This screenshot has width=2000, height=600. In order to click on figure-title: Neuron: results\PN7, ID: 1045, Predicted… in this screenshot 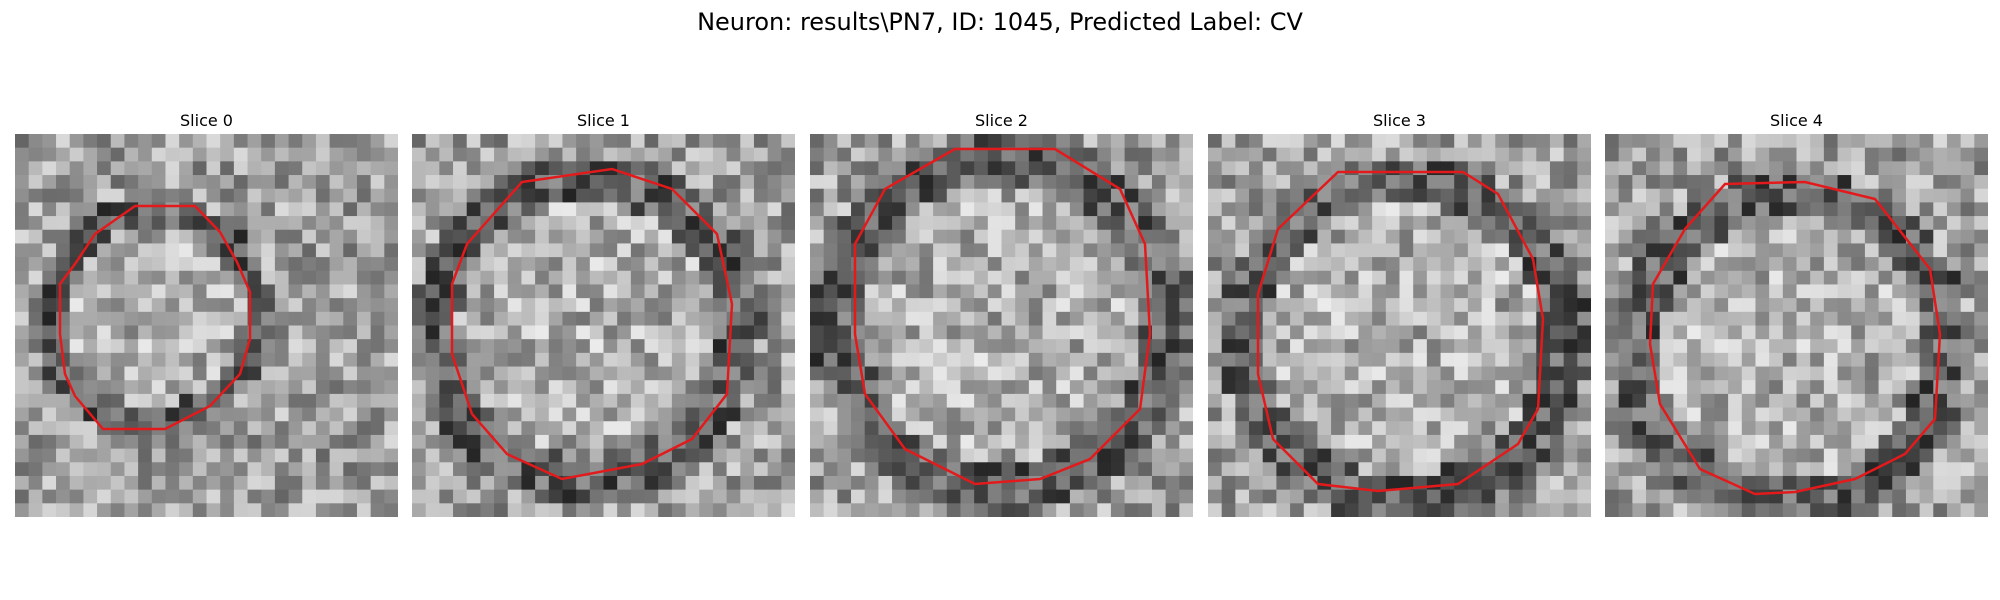, I will do `click(1000, 22)`.